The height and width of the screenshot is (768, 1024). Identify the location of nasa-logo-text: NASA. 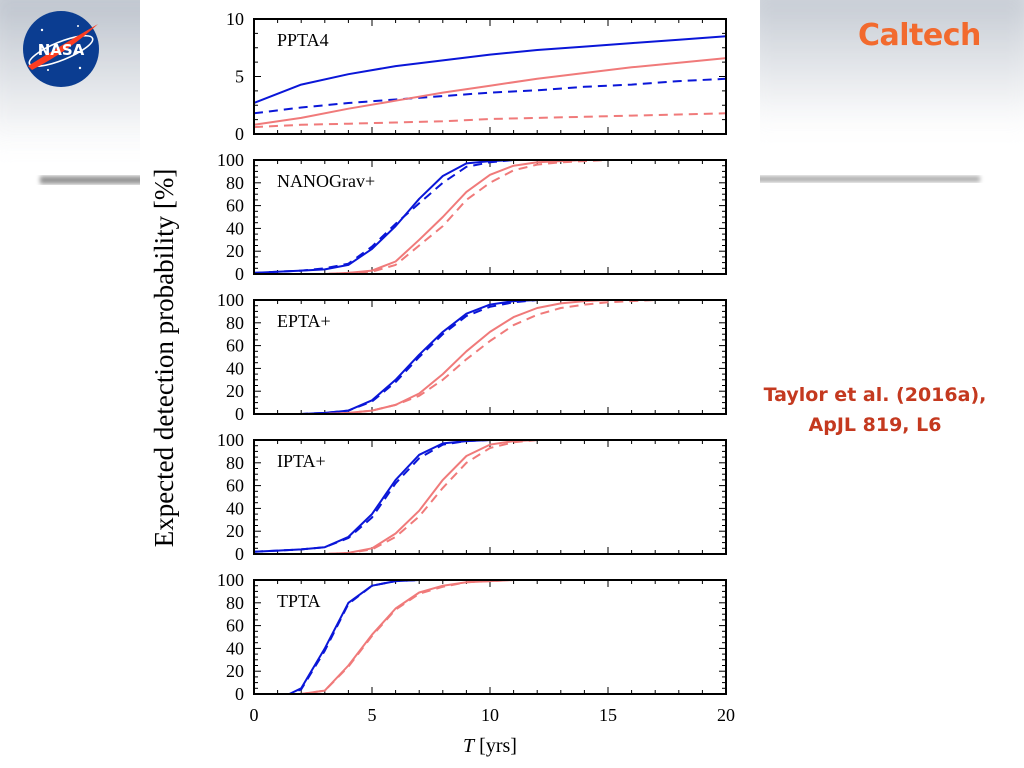
(61, 50).